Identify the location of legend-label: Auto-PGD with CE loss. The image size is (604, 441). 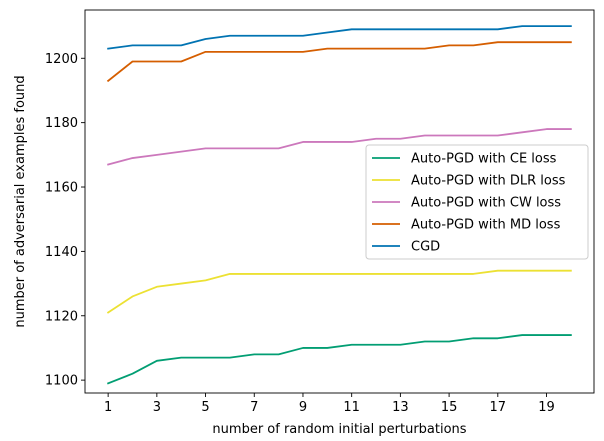
(484, 159).